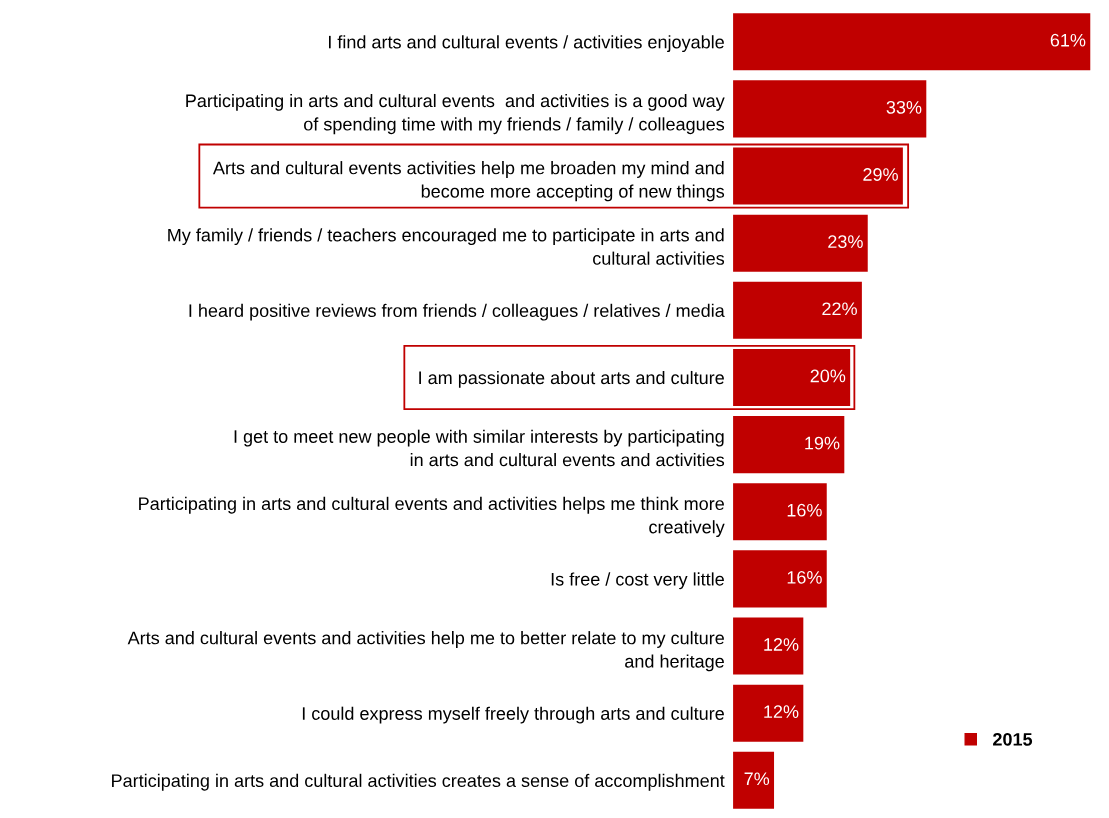 Image resolution: width=1109 pixels, height=818 pixels. What do you see at coordinates (432, 517) in the screenshot?
I see `y-tick-label: Participating in arts and cultural events and activities helps me think more creatively` at bounding box center [432, 517].